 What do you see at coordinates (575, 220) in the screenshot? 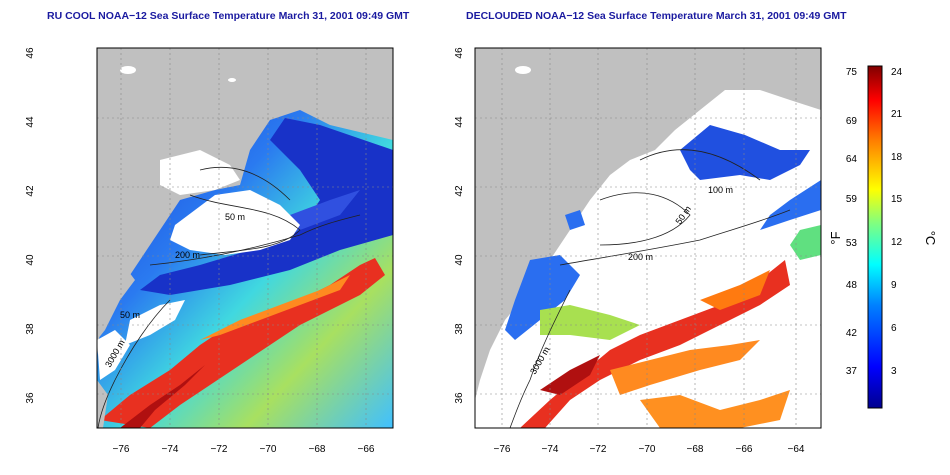
I see `right-blue-patch` at bounding box center [575, 220].